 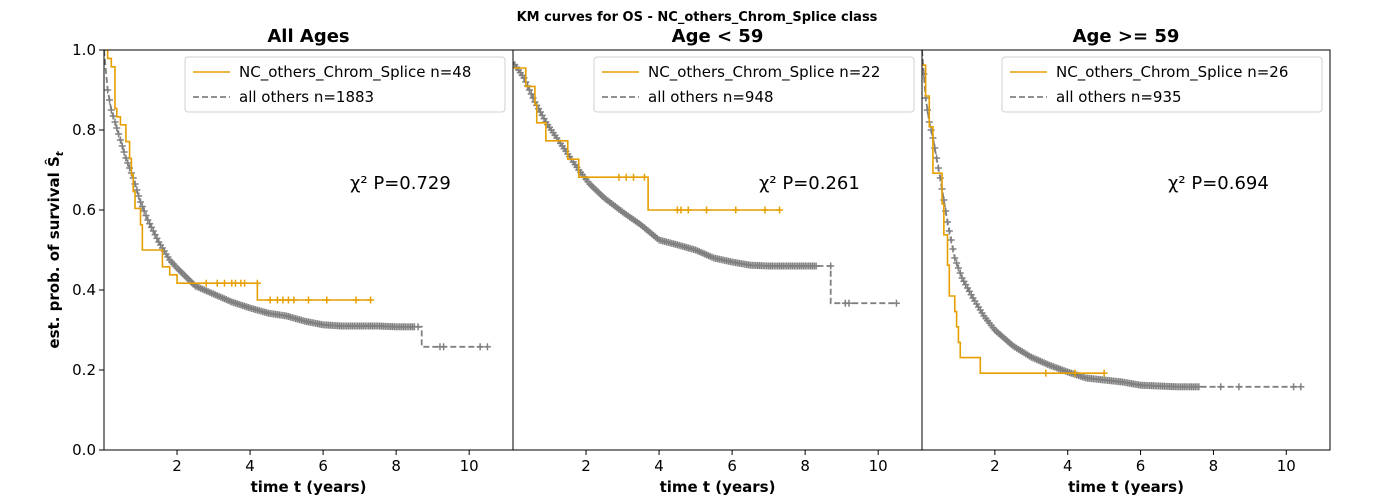 I want to click on legend-label-1: all others n=948, so click(x=711, y=97).